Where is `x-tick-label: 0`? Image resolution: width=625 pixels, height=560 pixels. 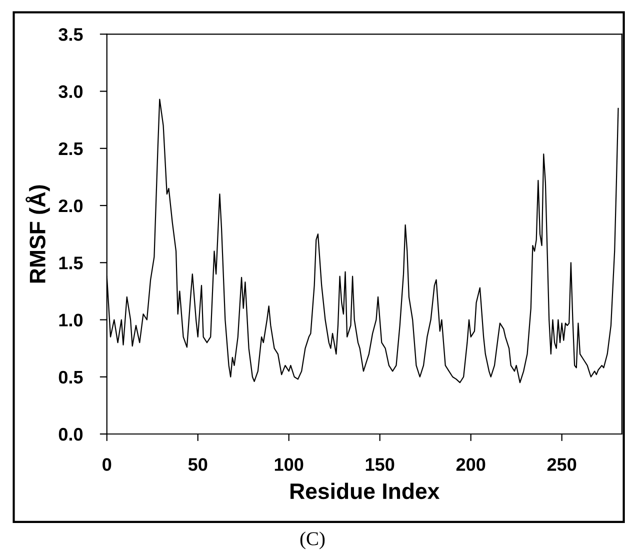
x-tick-label: 0 is located at coordinates (107, 464).